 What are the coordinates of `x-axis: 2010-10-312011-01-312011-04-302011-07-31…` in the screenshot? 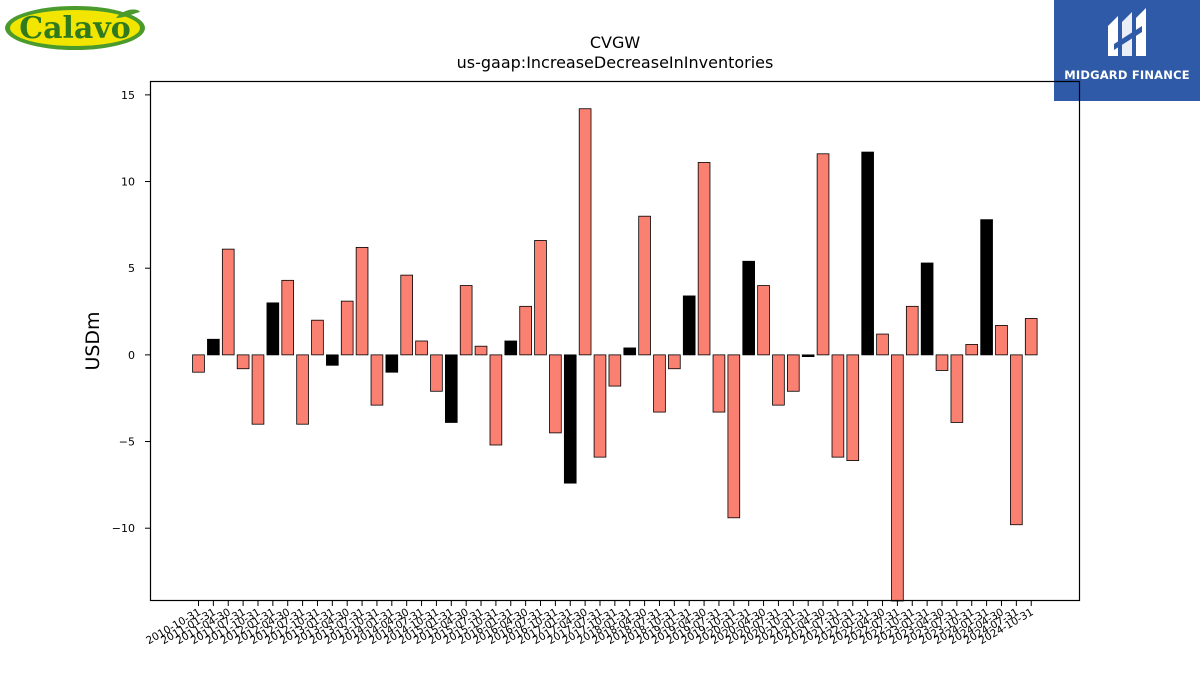 It's located at (590, 624).